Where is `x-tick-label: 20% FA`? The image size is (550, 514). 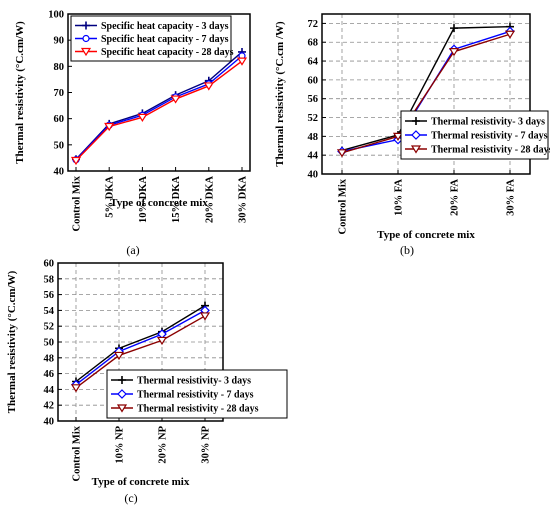 x-tick-label: 20% FA is located at coordinates (455, 197).